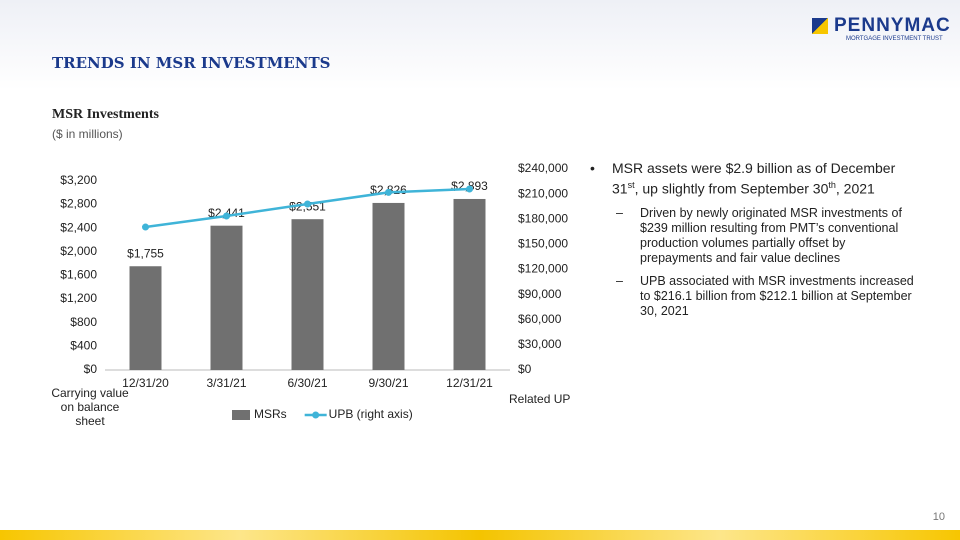 The height and width of the screenshot is (540, 960). Describe the element at coordinates (543, 168) in the screenshot. I see `y2-tick-label: $240,000` at that location.